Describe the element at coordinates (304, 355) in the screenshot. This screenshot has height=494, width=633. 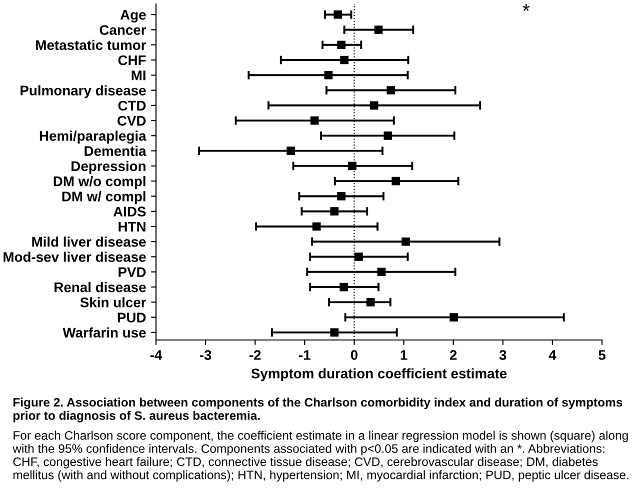
I see `x-tick-label: -1` at that location.